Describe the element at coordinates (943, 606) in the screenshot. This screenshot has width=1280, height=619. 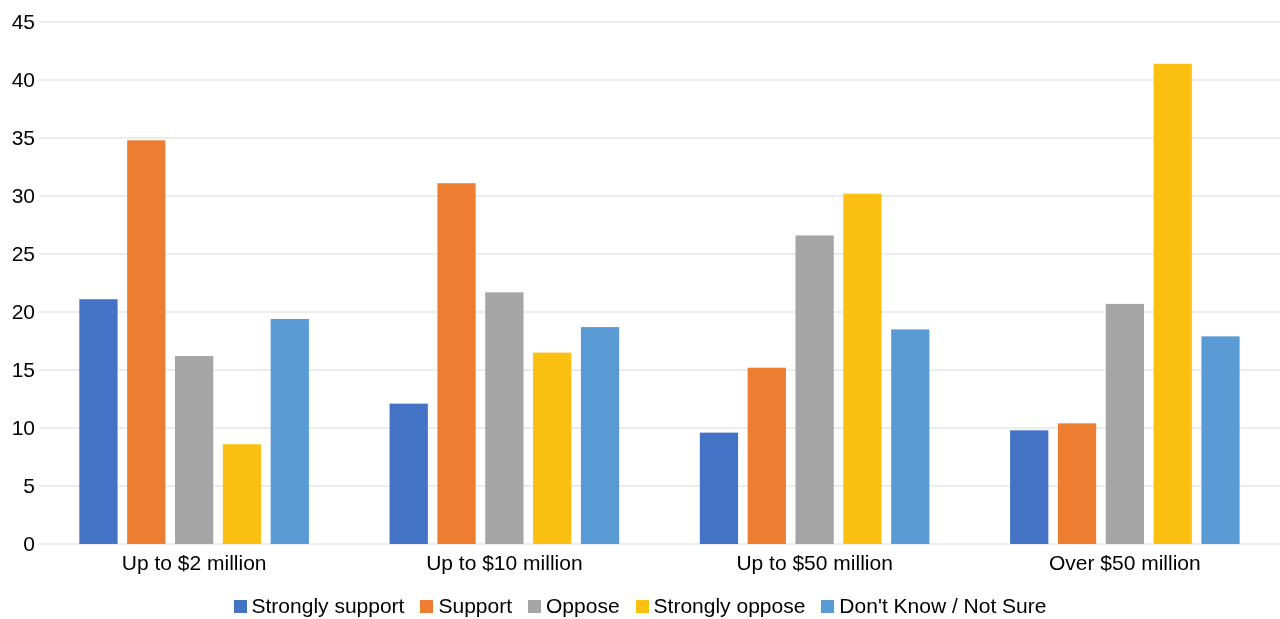
I see `legend-label: Don't Know / Not Sure` at that location.